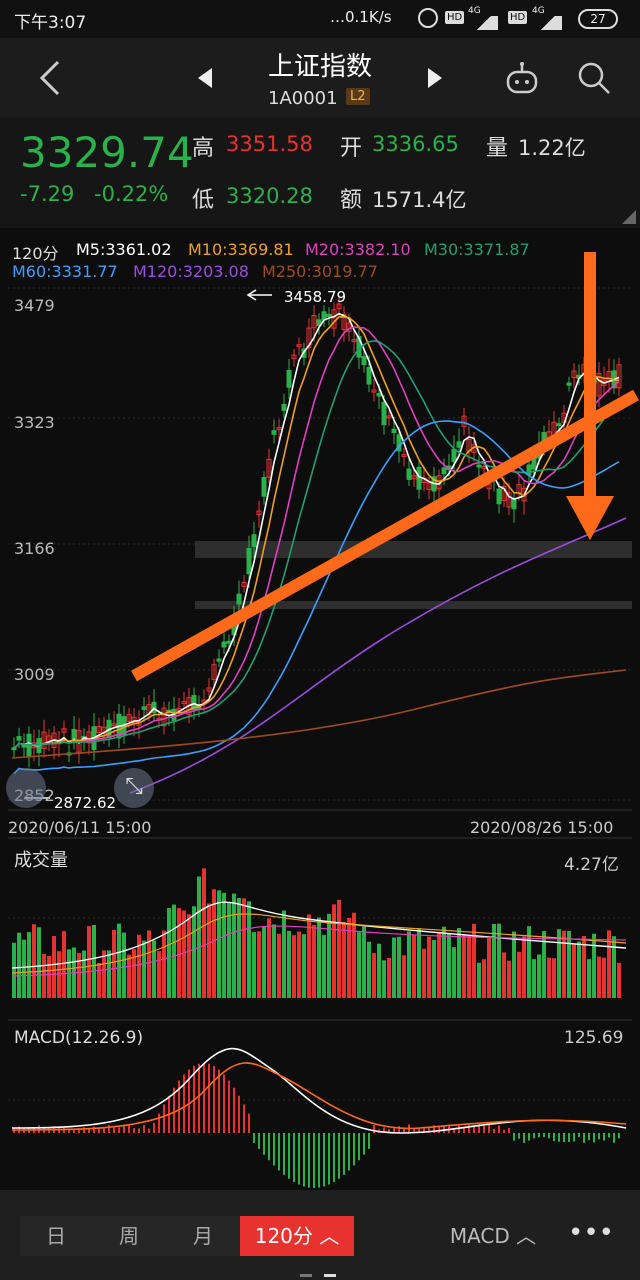  I want to click on low-marker-label: 2872.62, so click(85, 803).